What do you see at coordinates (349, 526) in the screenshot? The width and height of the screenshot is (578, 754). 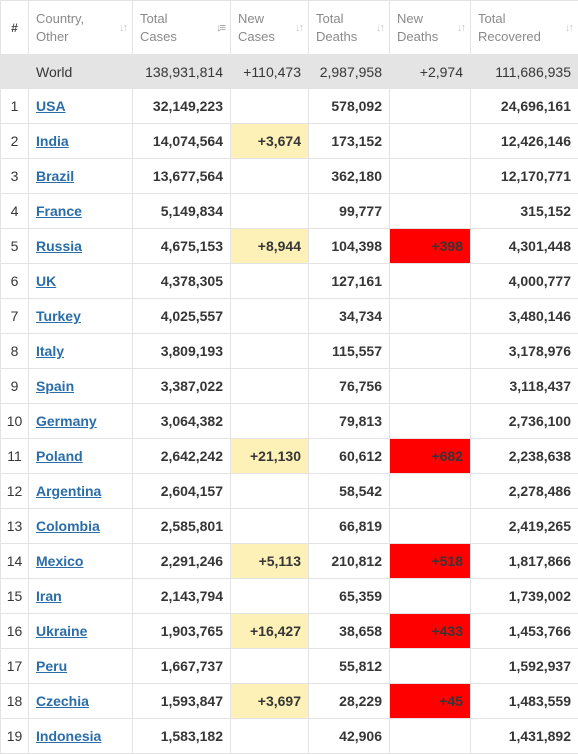 I see `total-deaths-cell: 66,819` at bounding box center [349, 526].